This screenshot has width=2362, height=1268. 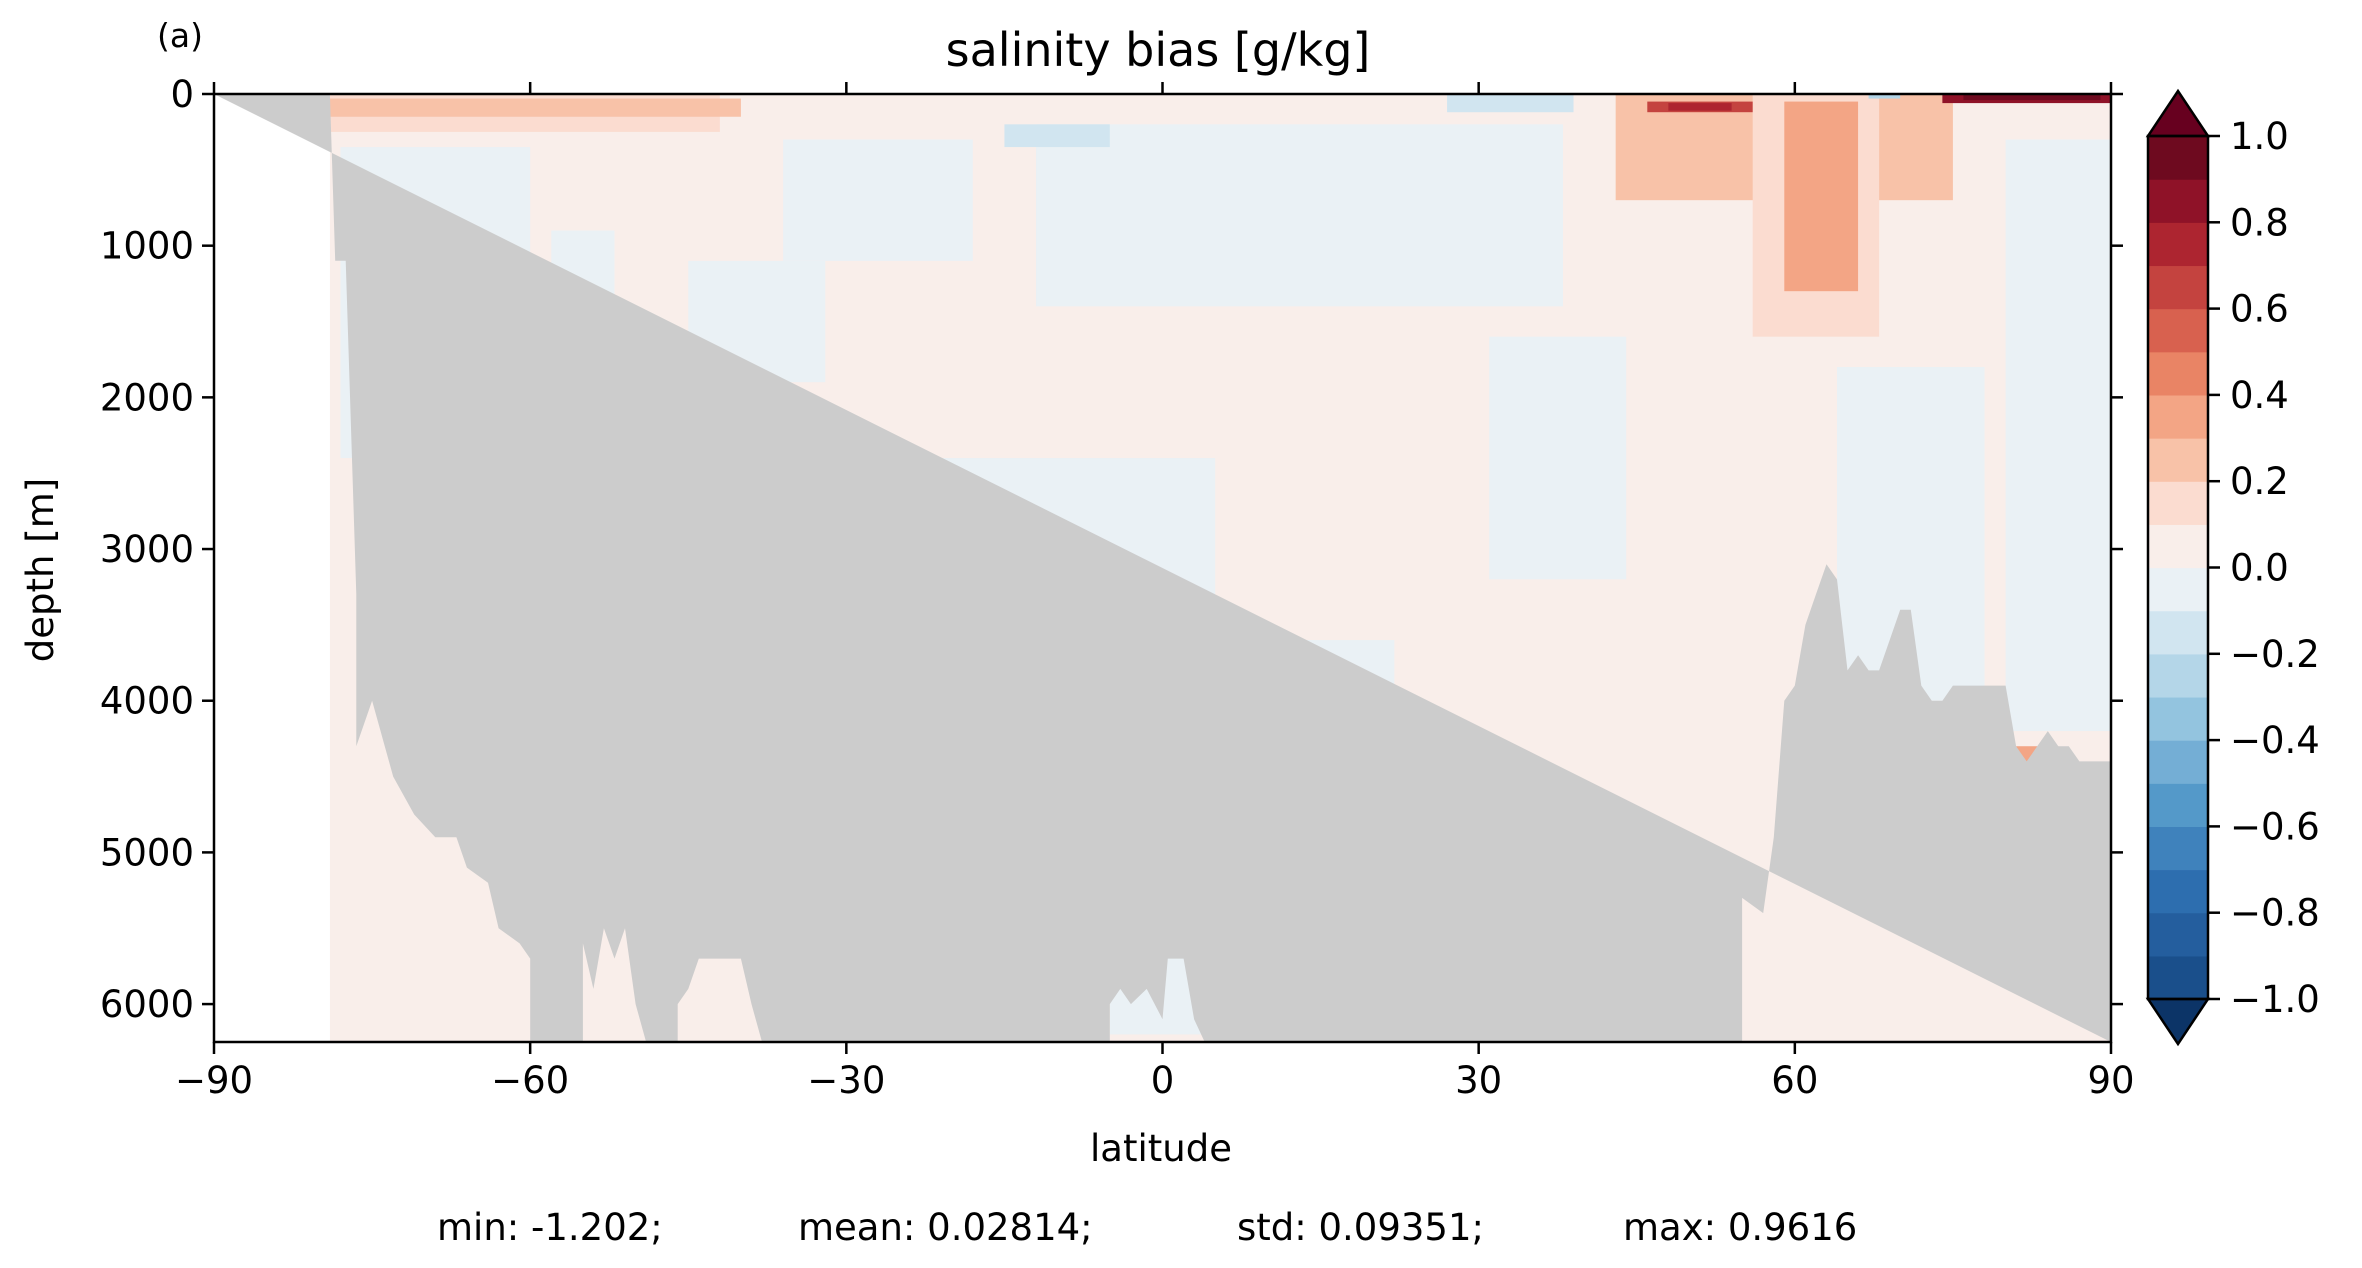 What do you see at coordinates (2178, 1022) in the screenshot?
I see `colorbar-extend-min` at bounding box center [2178, 1022].